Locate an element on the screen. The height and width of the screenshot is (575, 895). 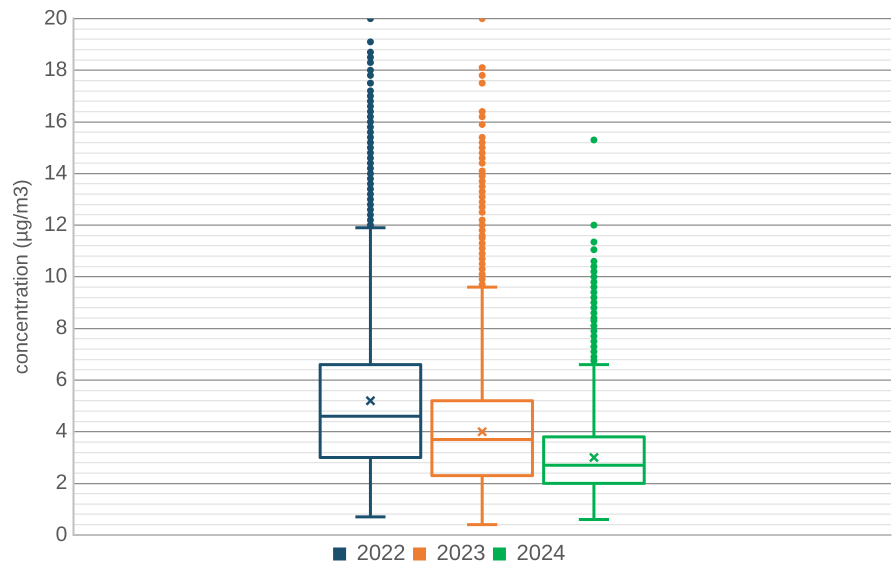
legend-label: 2024 is located at coordinates (541, 553).